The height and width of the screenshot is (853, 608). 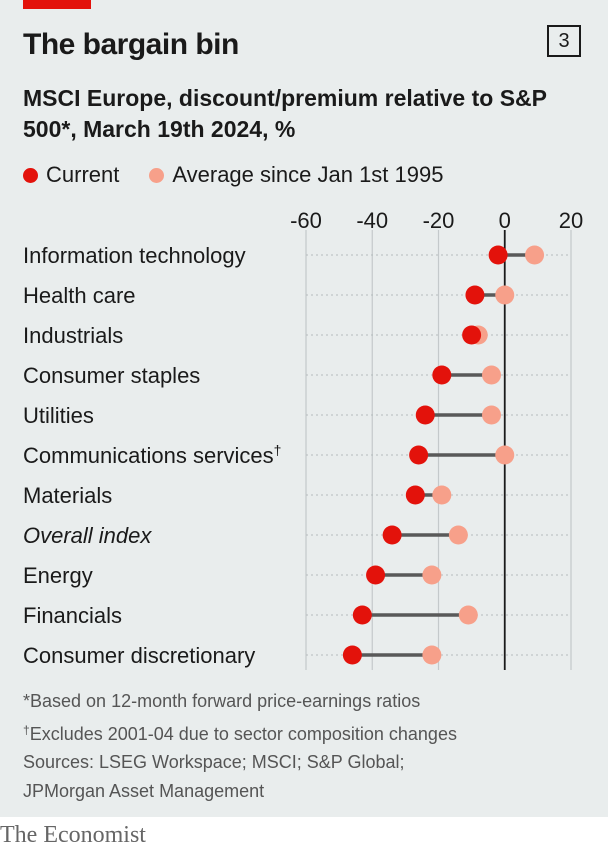 What do you see at coordinates (306, 220) in the screenshot?
I see `x-tick-label: -60` at bounding box center [306, 220].